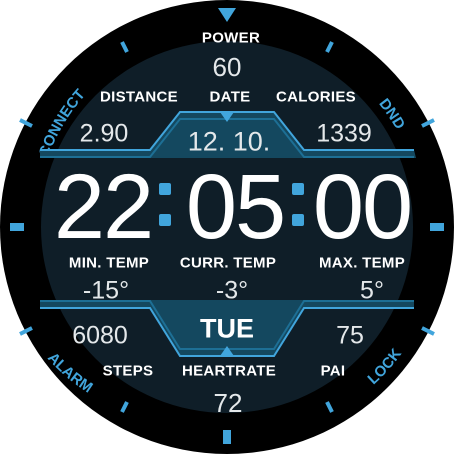  I want to click on steps-value: 6080, so click(100, 335).